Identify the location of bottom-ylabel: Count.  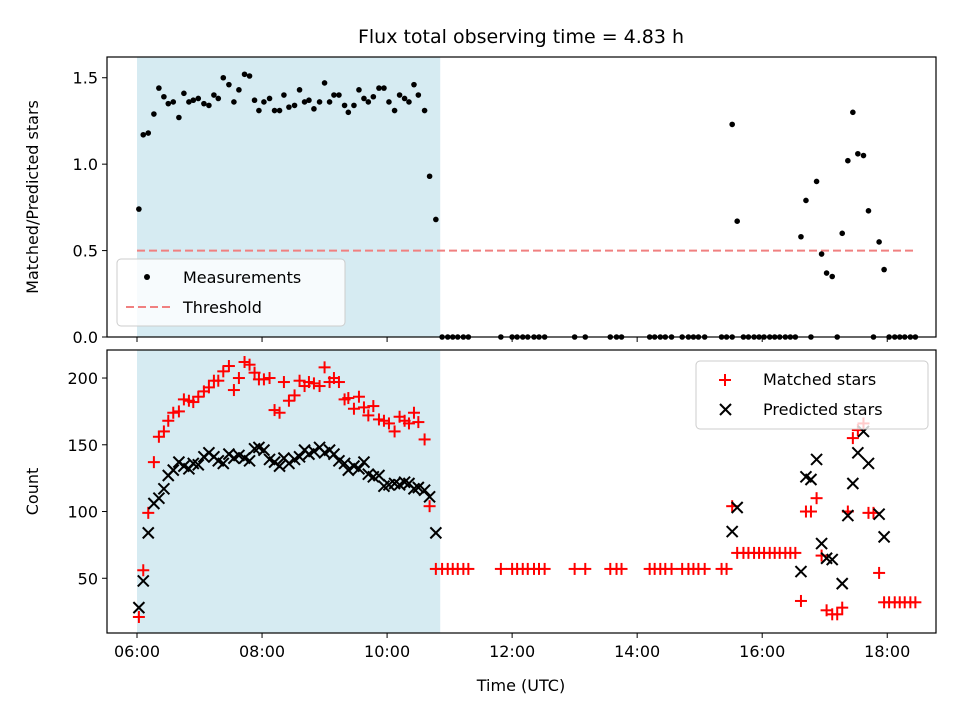
(32, 492).